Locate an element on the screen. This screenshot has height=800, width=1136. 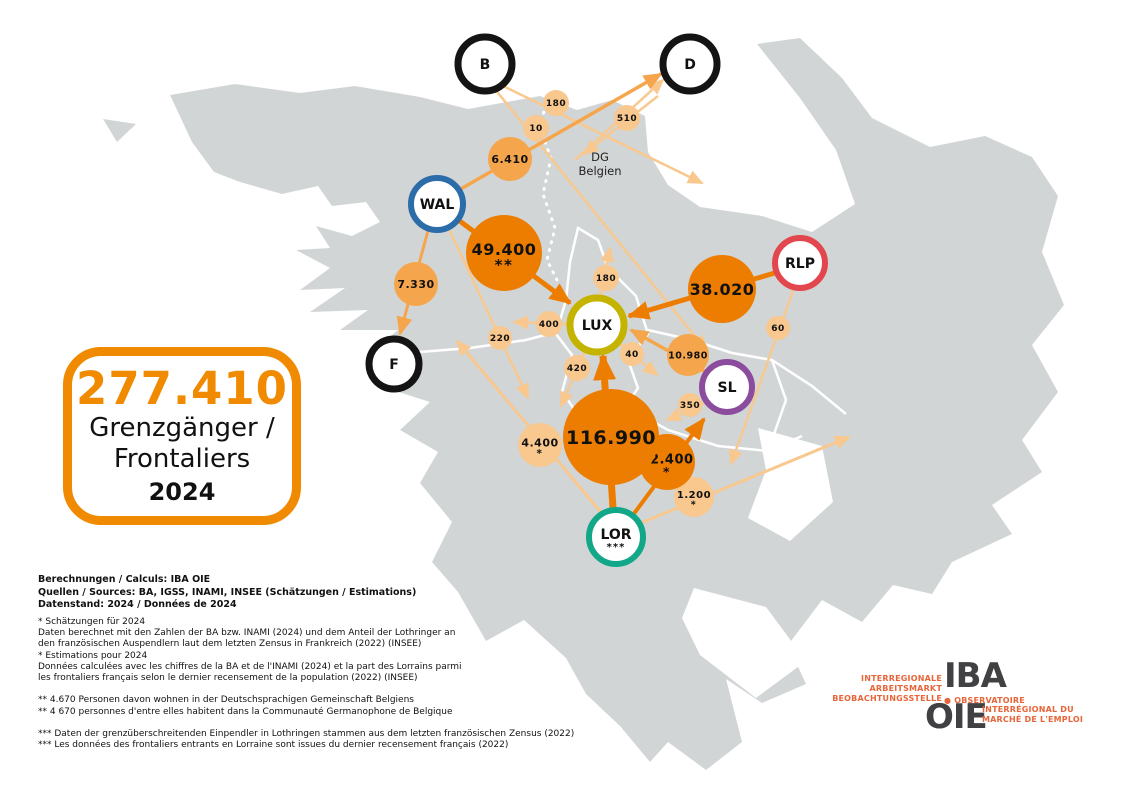
node-label: LUX is located at coordinates (597, 326).